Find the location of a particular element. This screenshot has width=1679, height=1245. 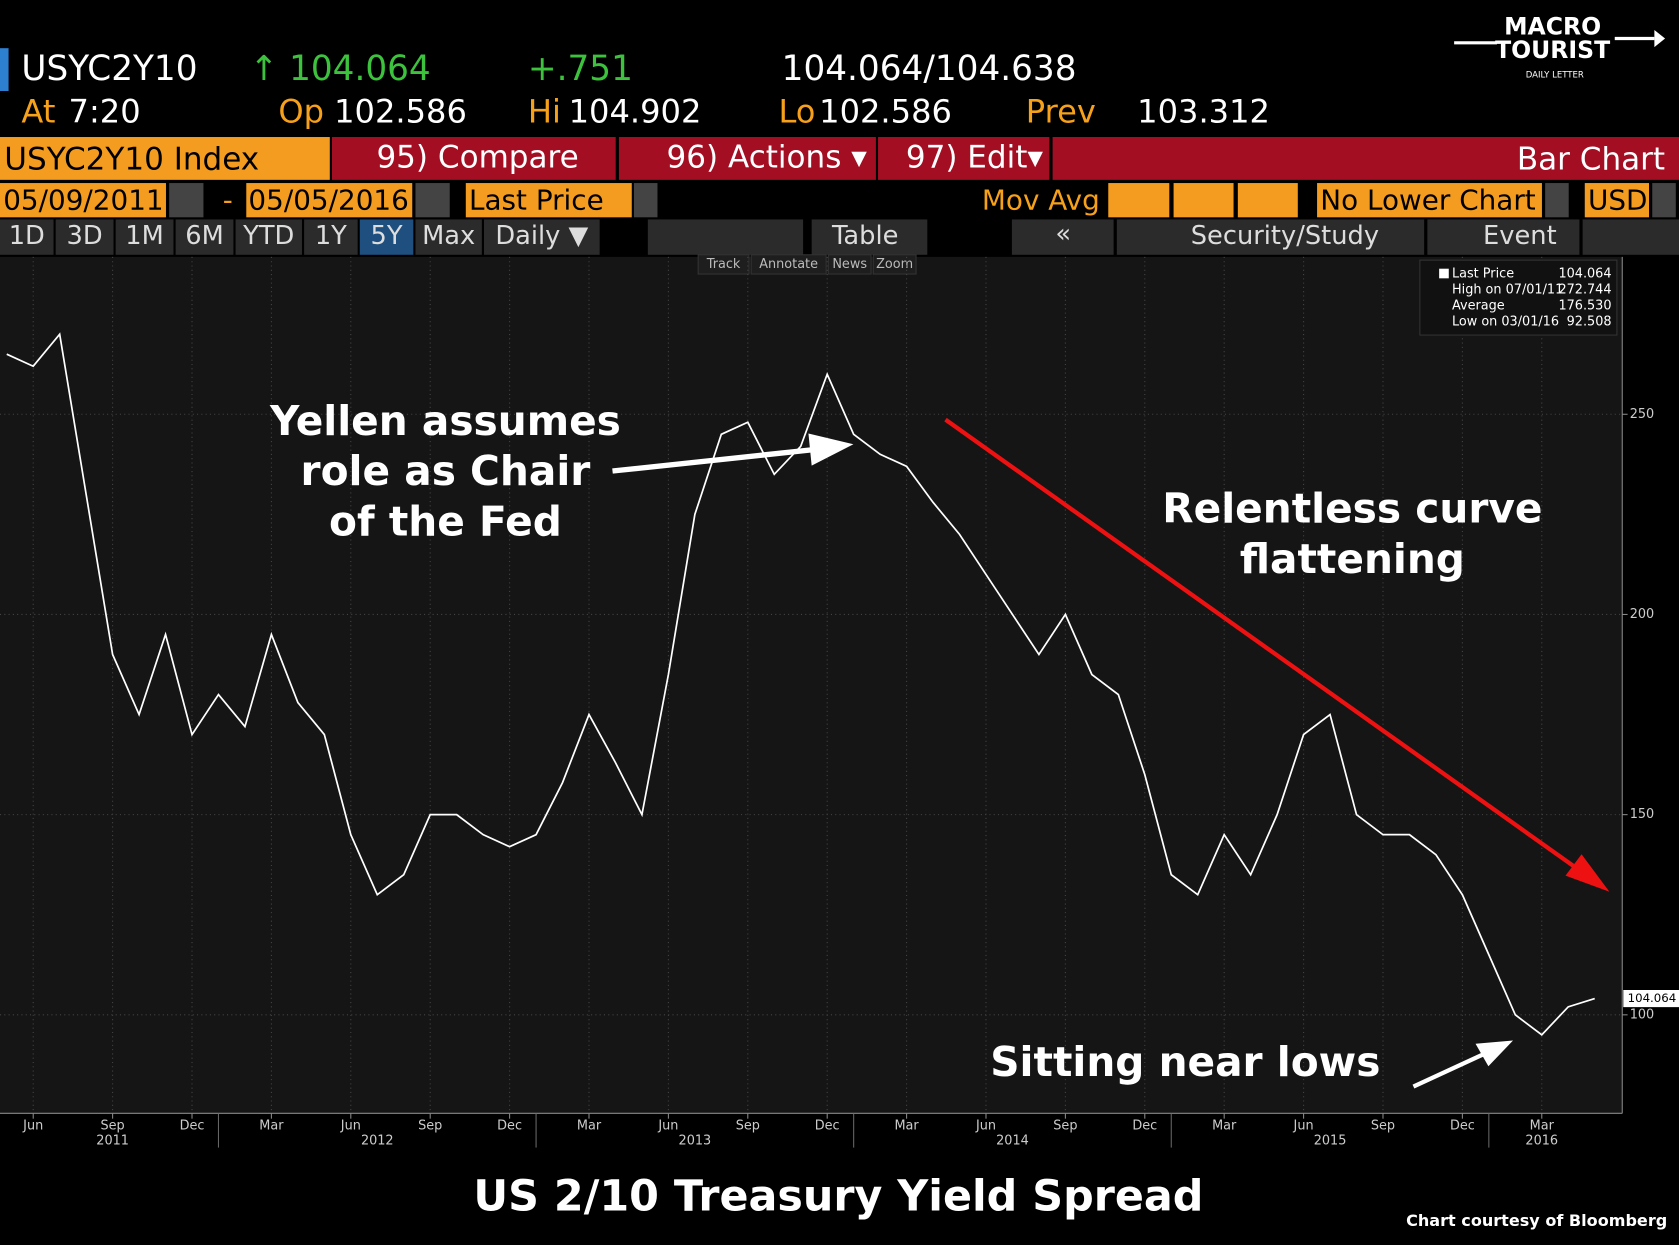

annotation: role as Chair is located at coordinates (446, 471).